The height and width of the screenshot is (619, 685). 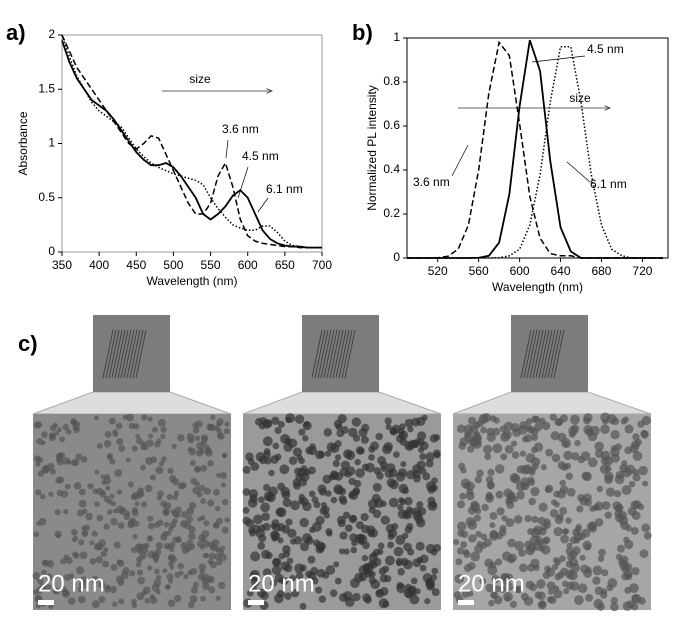 I want to click on x-tick-label: 350, so click(x=62, y=265).